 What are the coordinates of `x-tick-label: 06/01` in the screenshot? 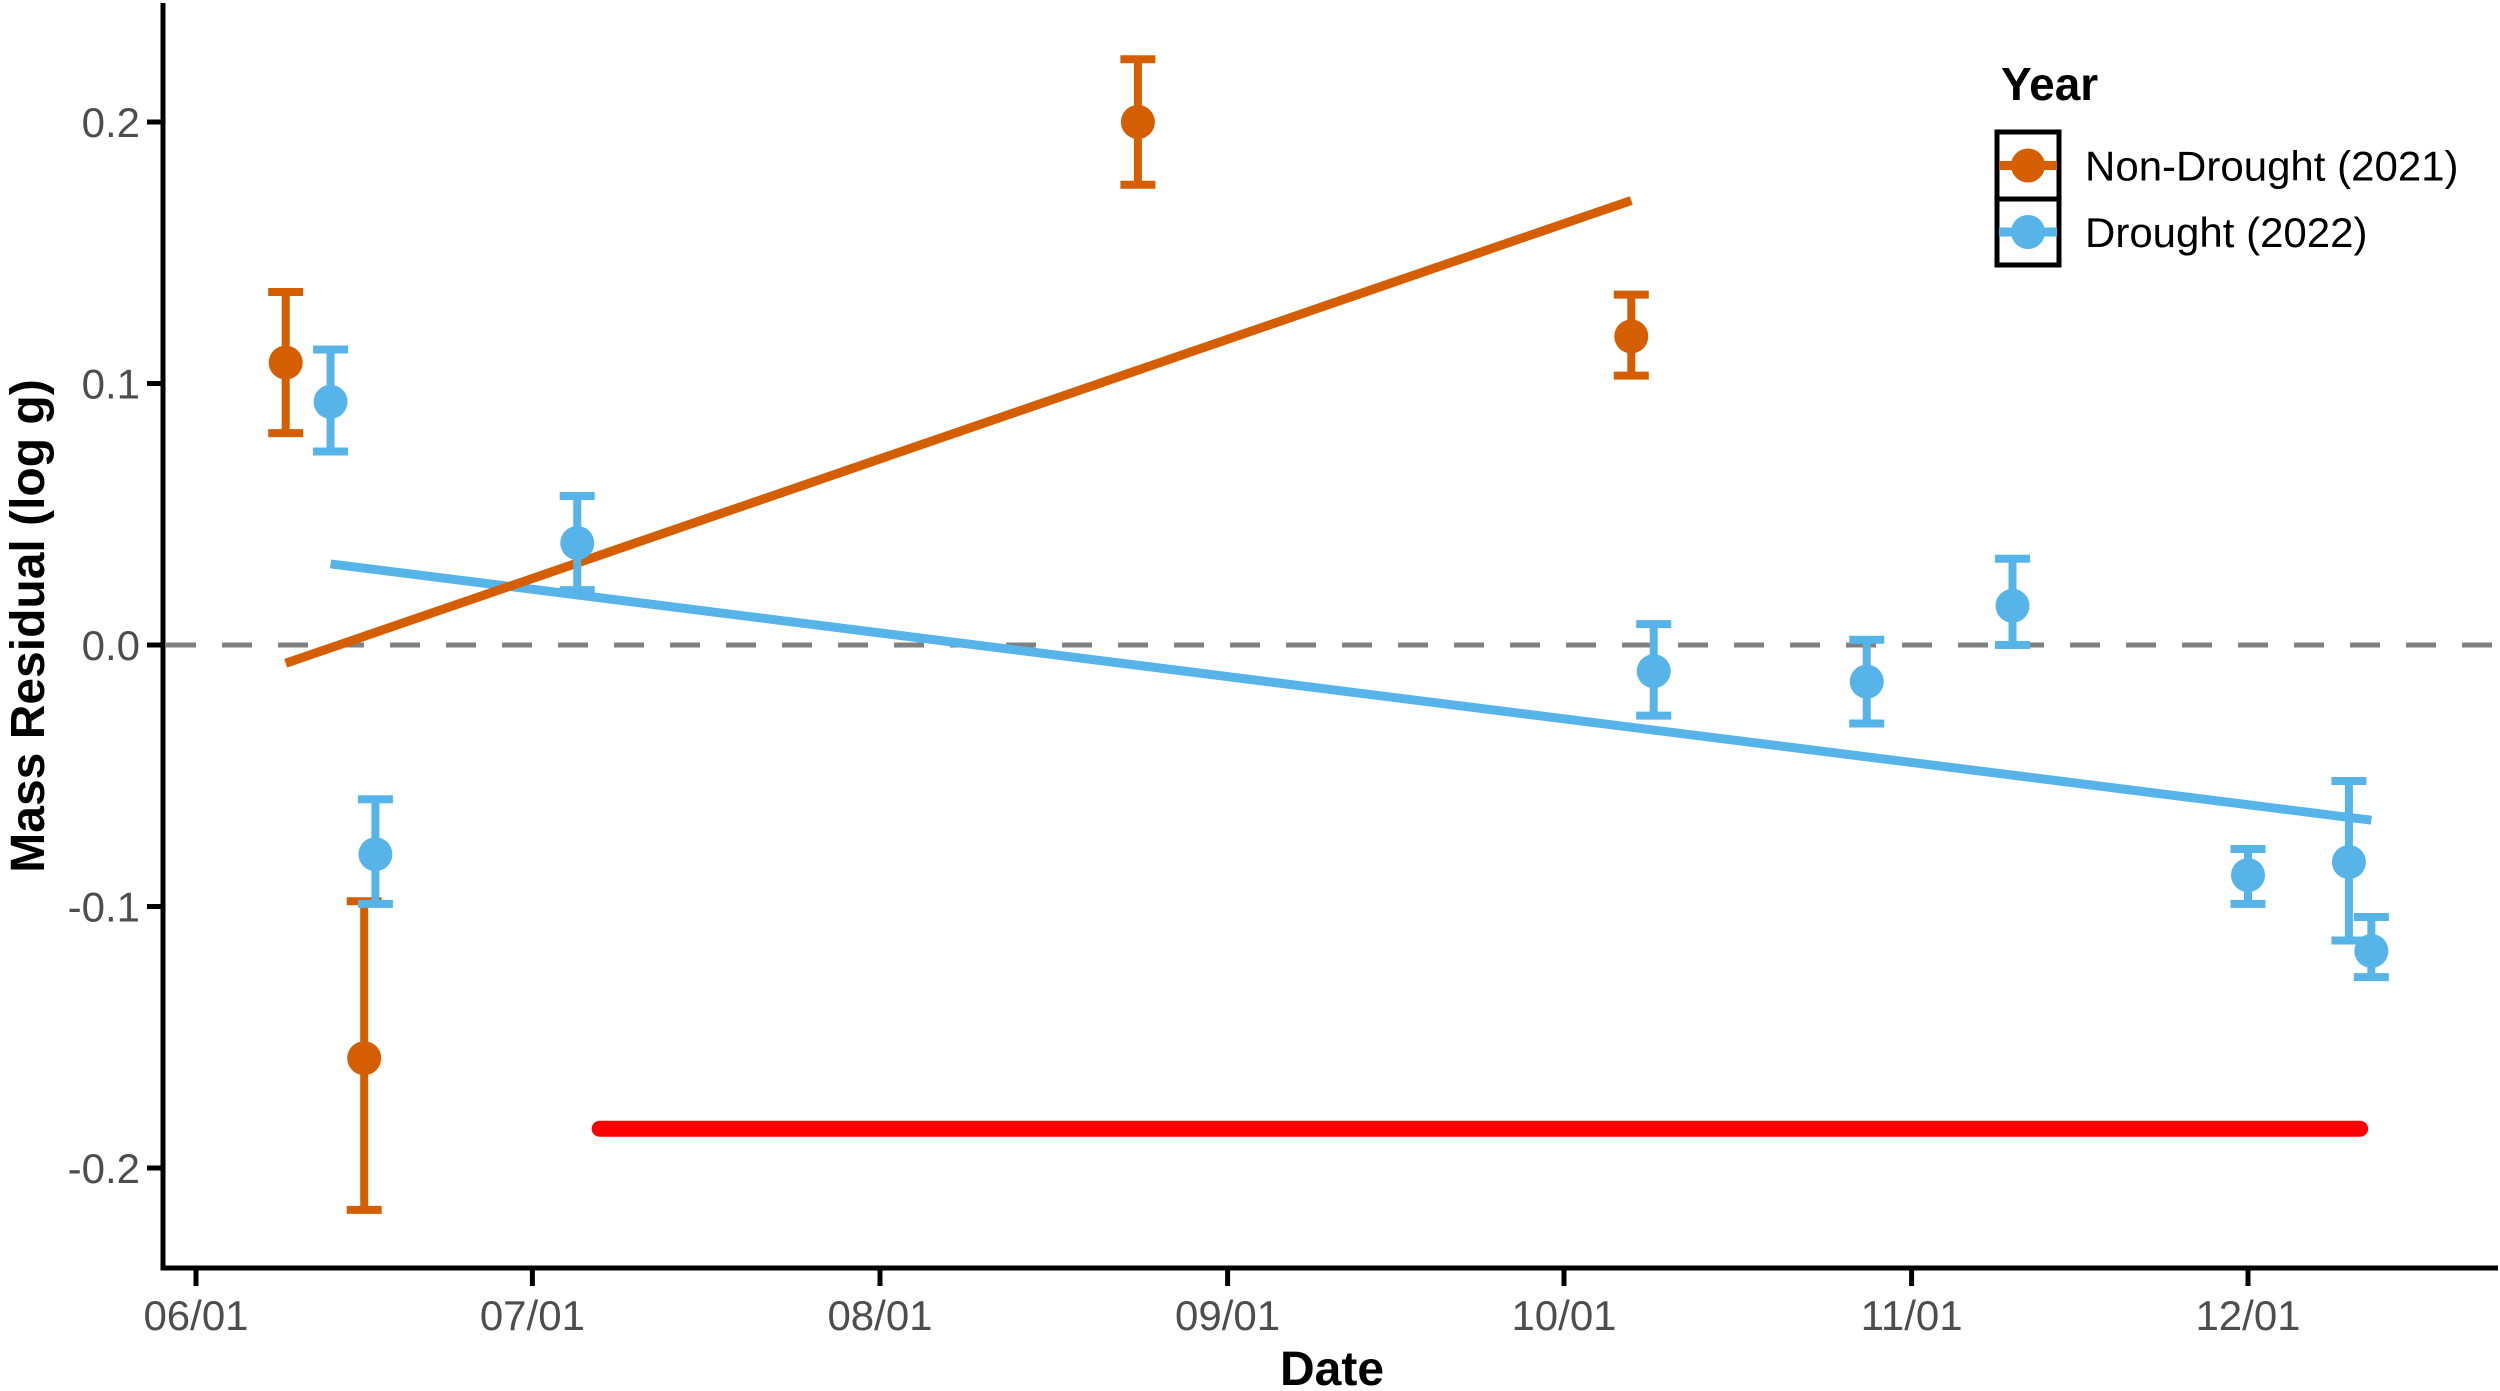 It's located at (195, 1315).